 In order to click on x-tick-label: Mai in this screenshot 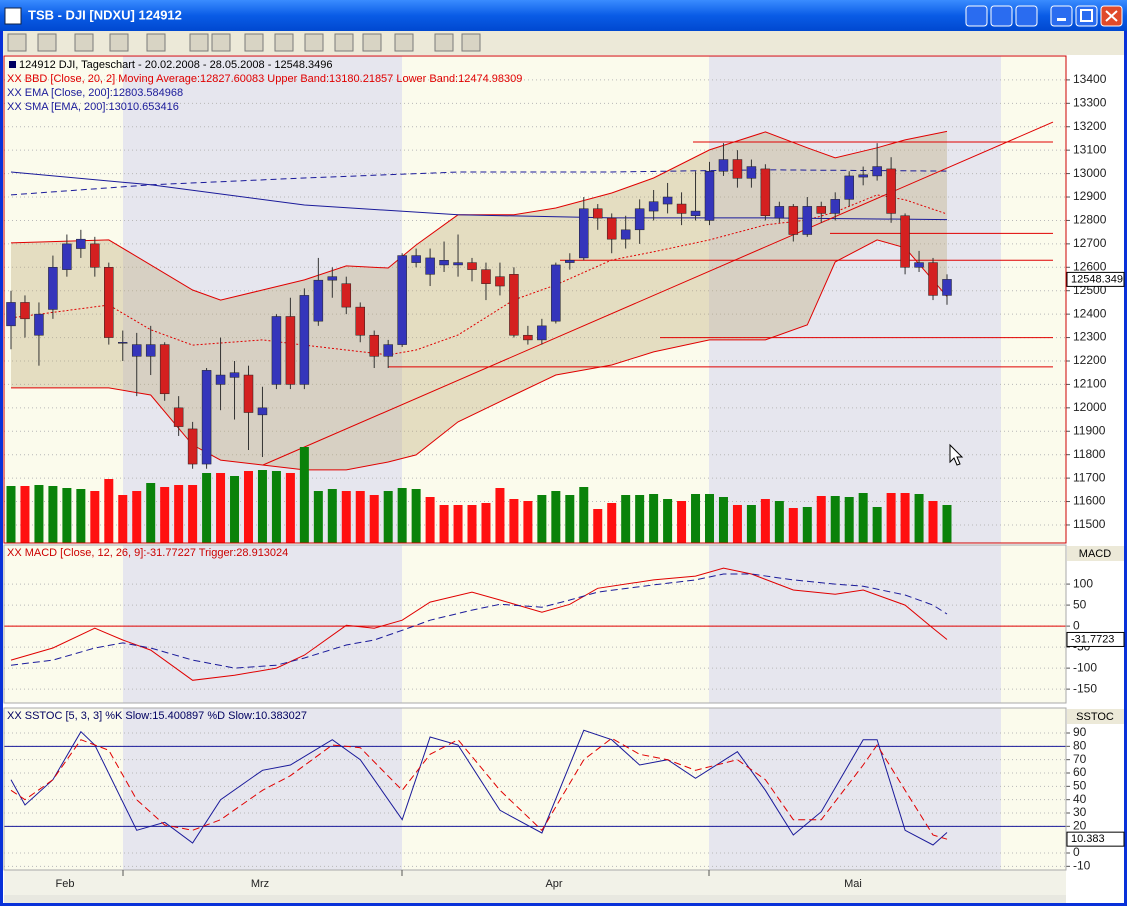, I will do `click(853, 884)`.